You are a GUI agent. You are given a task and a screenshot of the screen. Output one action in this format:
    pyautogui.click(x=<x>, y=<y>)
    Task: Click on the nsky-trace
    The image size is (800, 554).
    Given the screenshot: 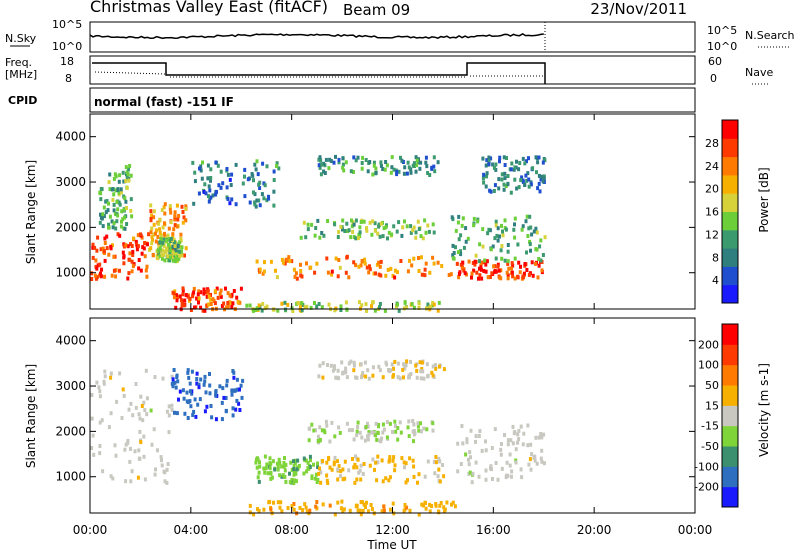 What is the action you would take?
    pyautogui.click(x=316, y=36)
    